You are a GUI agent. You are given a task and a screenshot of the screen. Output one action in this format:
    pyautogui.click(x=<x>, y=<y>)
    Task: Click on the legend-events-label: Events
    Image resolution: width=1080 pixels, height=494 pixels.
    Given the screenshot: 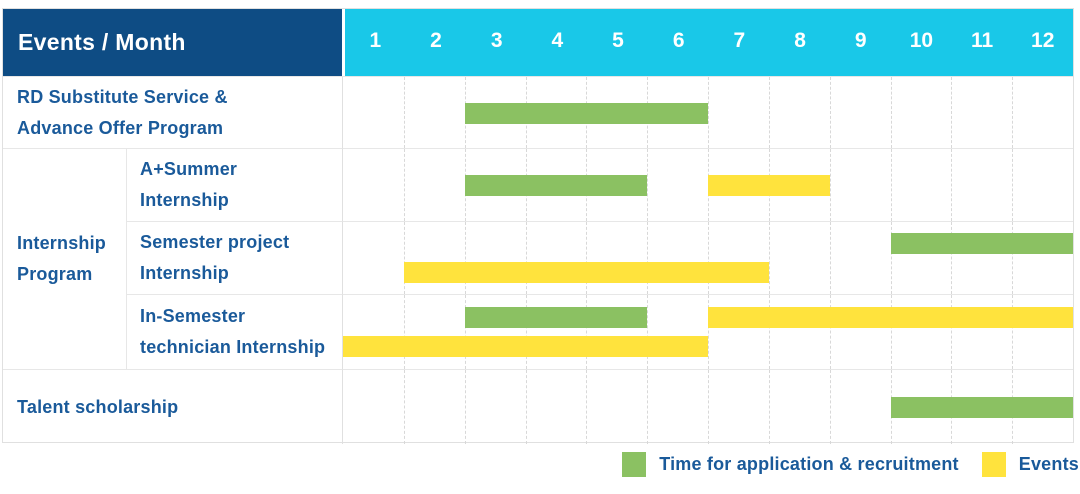 What is the action you would take?
    pyautogui.click(x=1048, y=464)
    